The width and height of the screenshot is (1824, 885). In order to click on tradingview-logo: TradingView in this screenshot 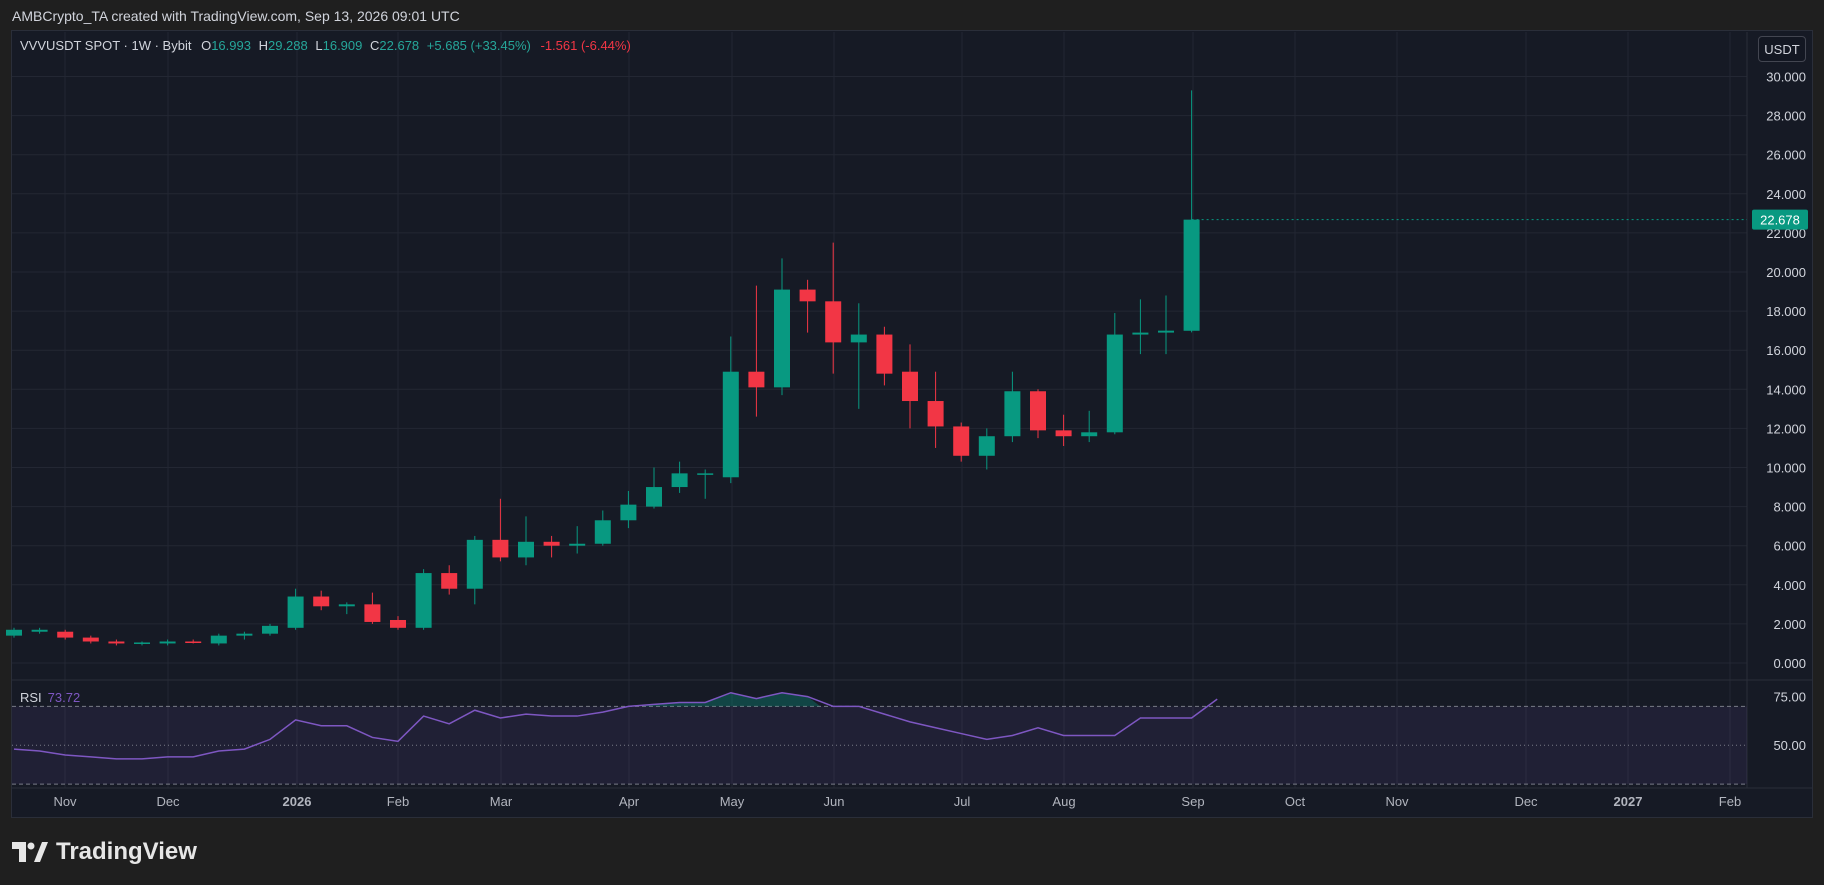, I will do `click(104, 852)`.